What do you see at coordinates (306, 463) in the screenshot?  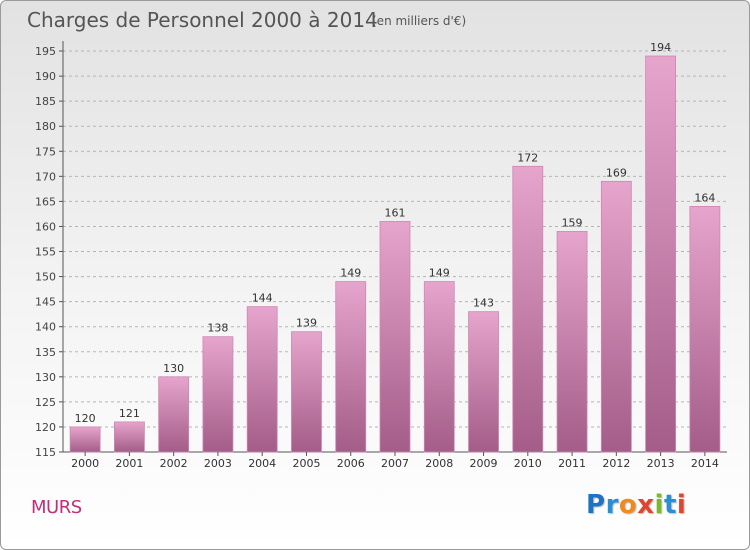 I see `x-tick-label: 2005` at bounding box center [306, 463].